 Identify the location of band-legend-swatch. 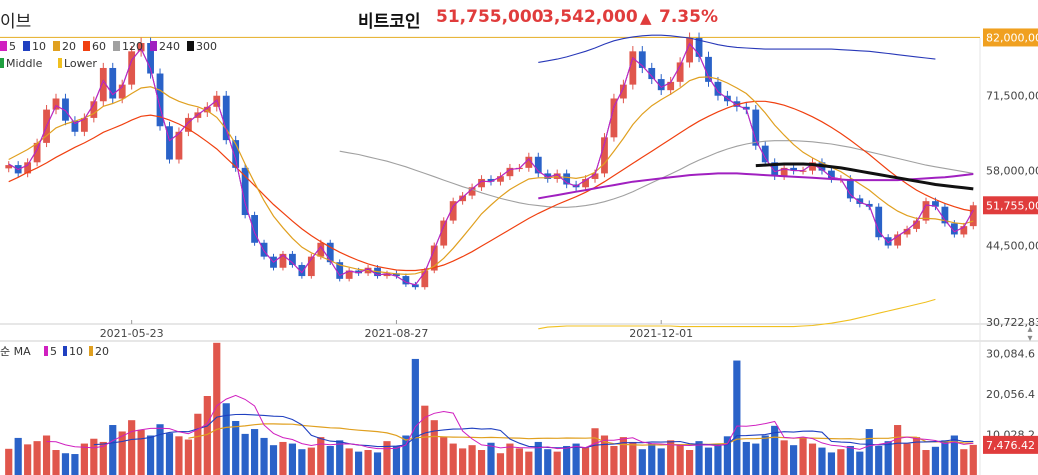
(2, 63).